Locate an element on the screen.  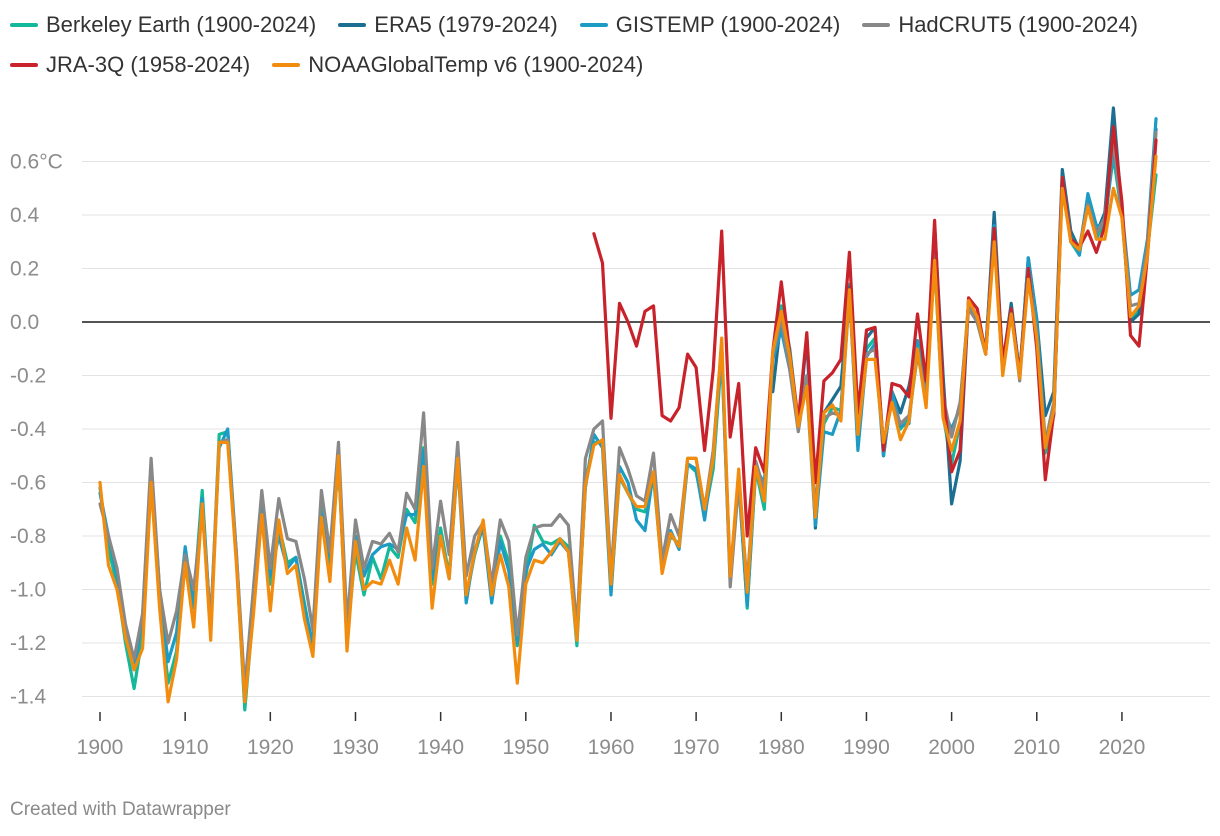
legend-item: GISTEMP (1900-2024) is located at coordinates (710, 25).